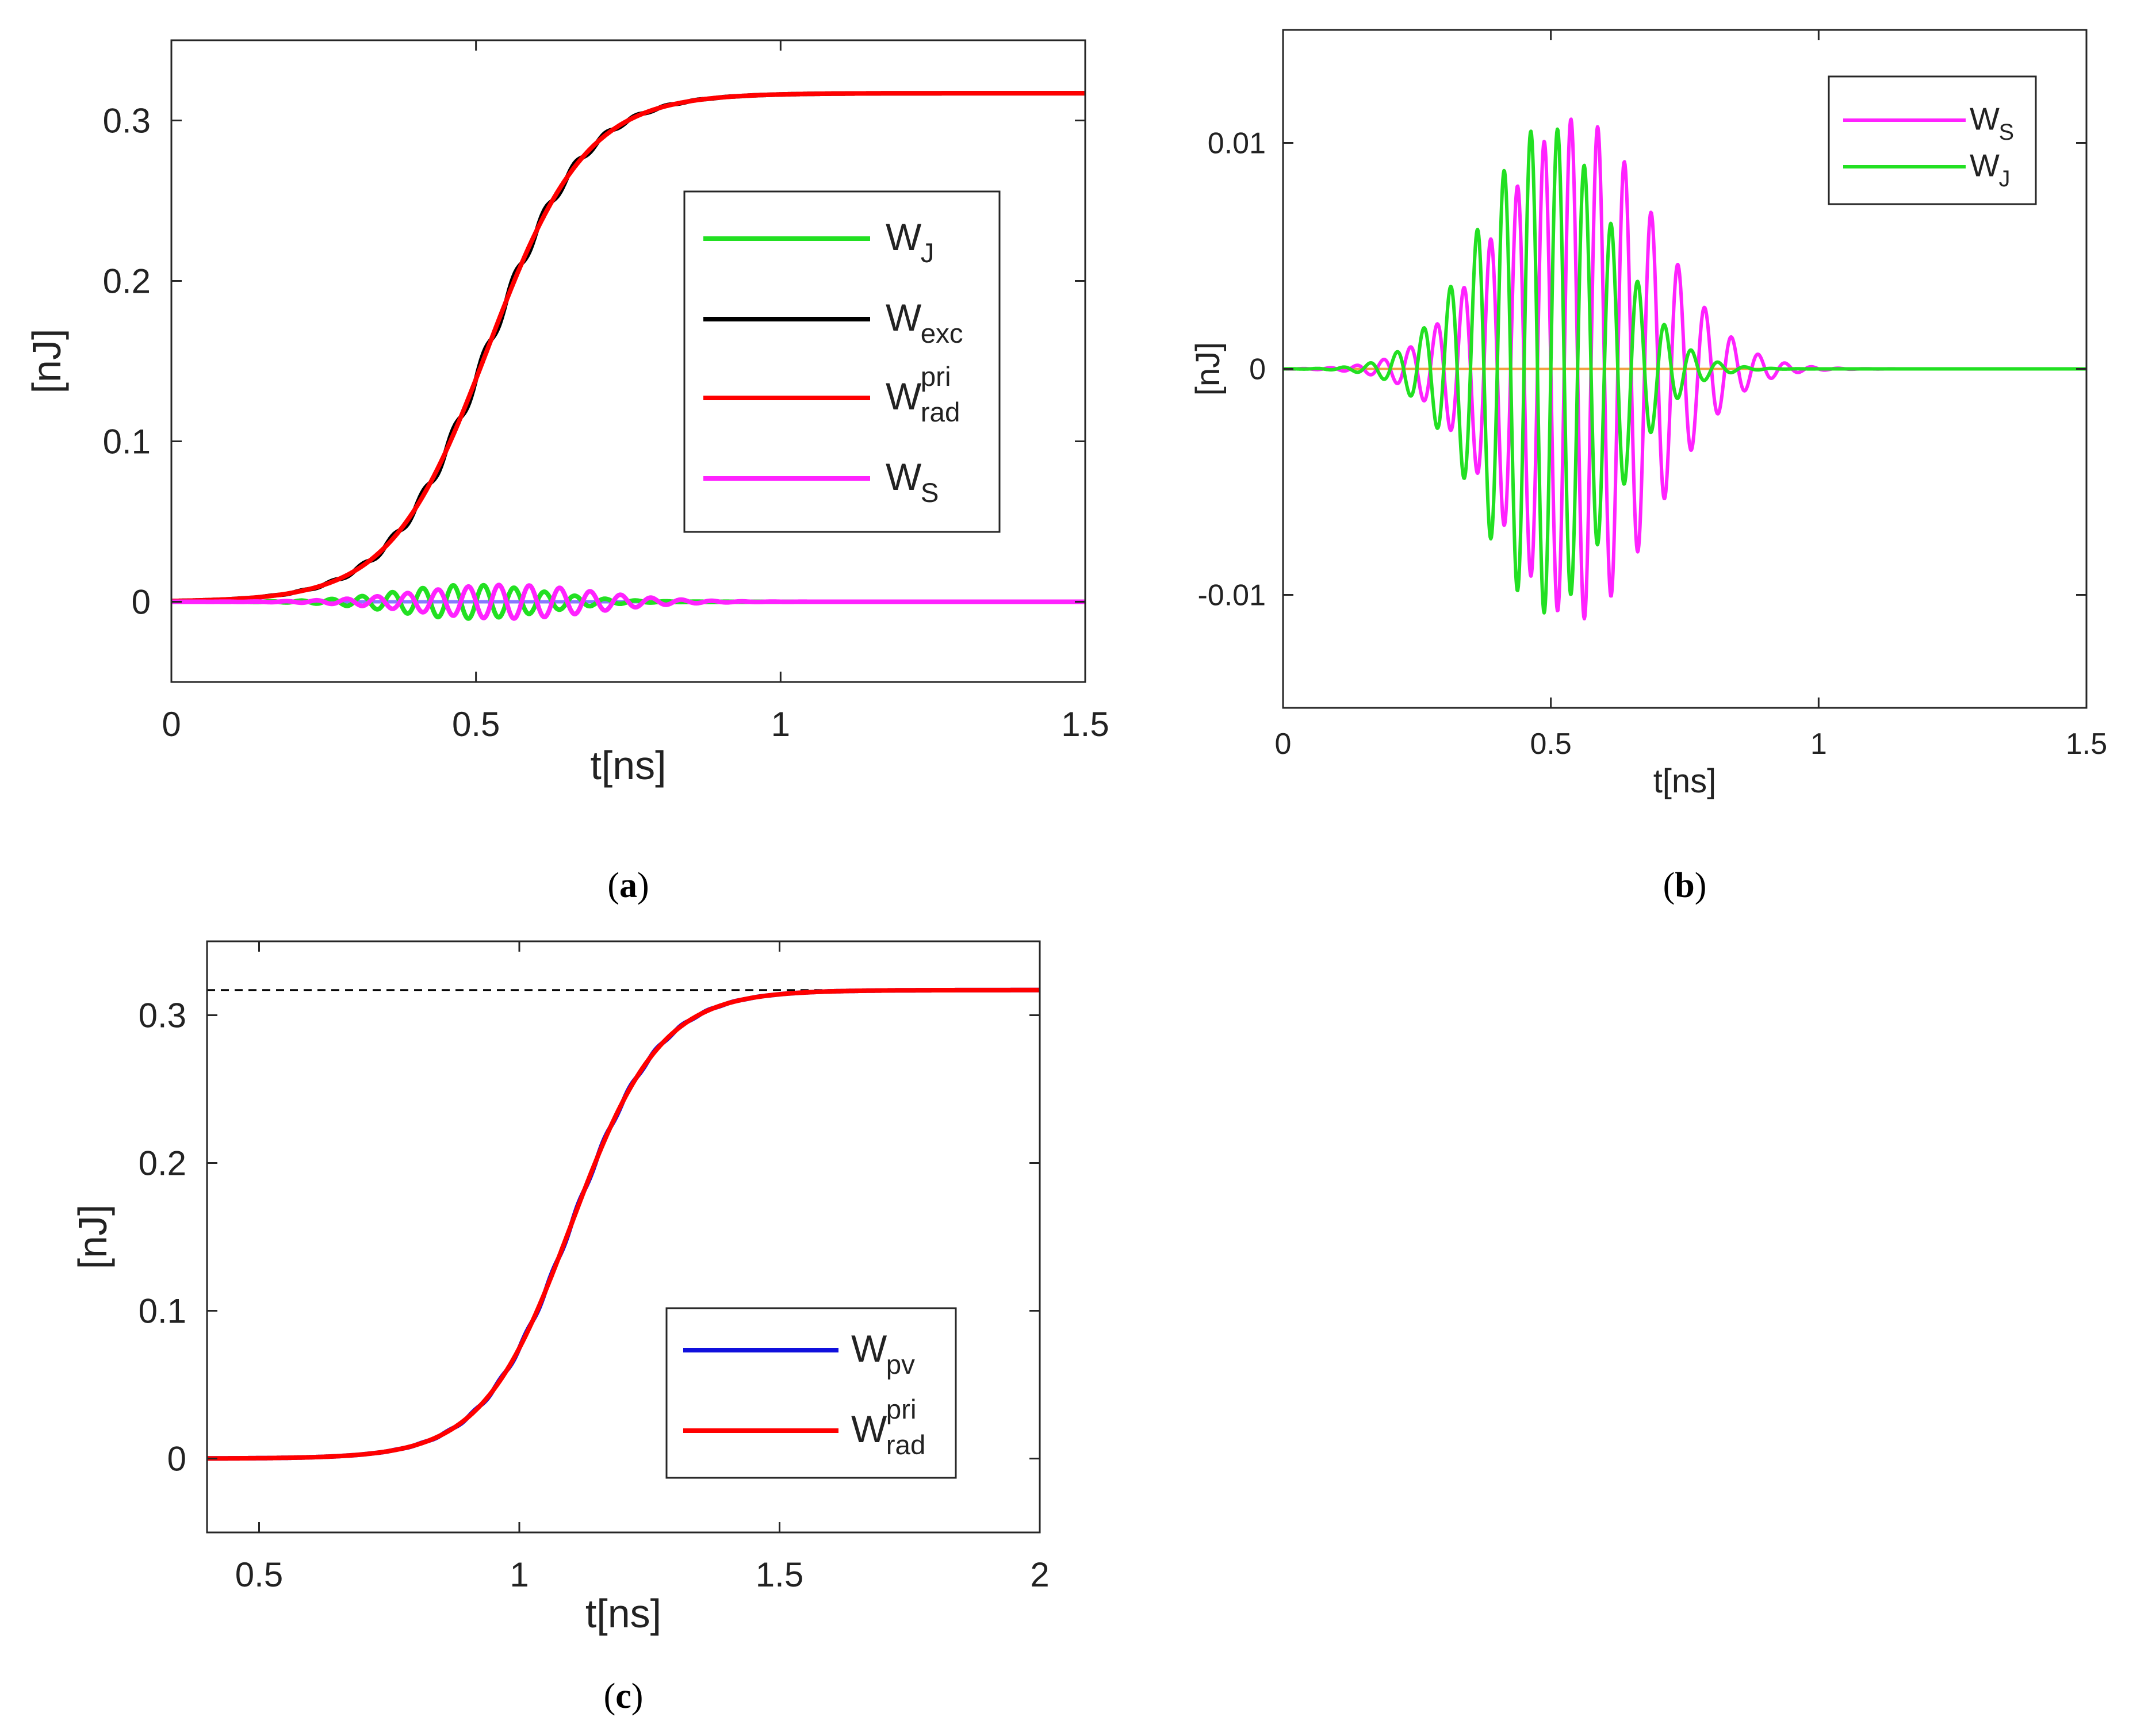 This screenshot has width=2129, height=1736. What do you see at coordinates (1232, 595) in the screenshot?
I see `y-tick-label: -0.01` at bounding box center [1232, 595].